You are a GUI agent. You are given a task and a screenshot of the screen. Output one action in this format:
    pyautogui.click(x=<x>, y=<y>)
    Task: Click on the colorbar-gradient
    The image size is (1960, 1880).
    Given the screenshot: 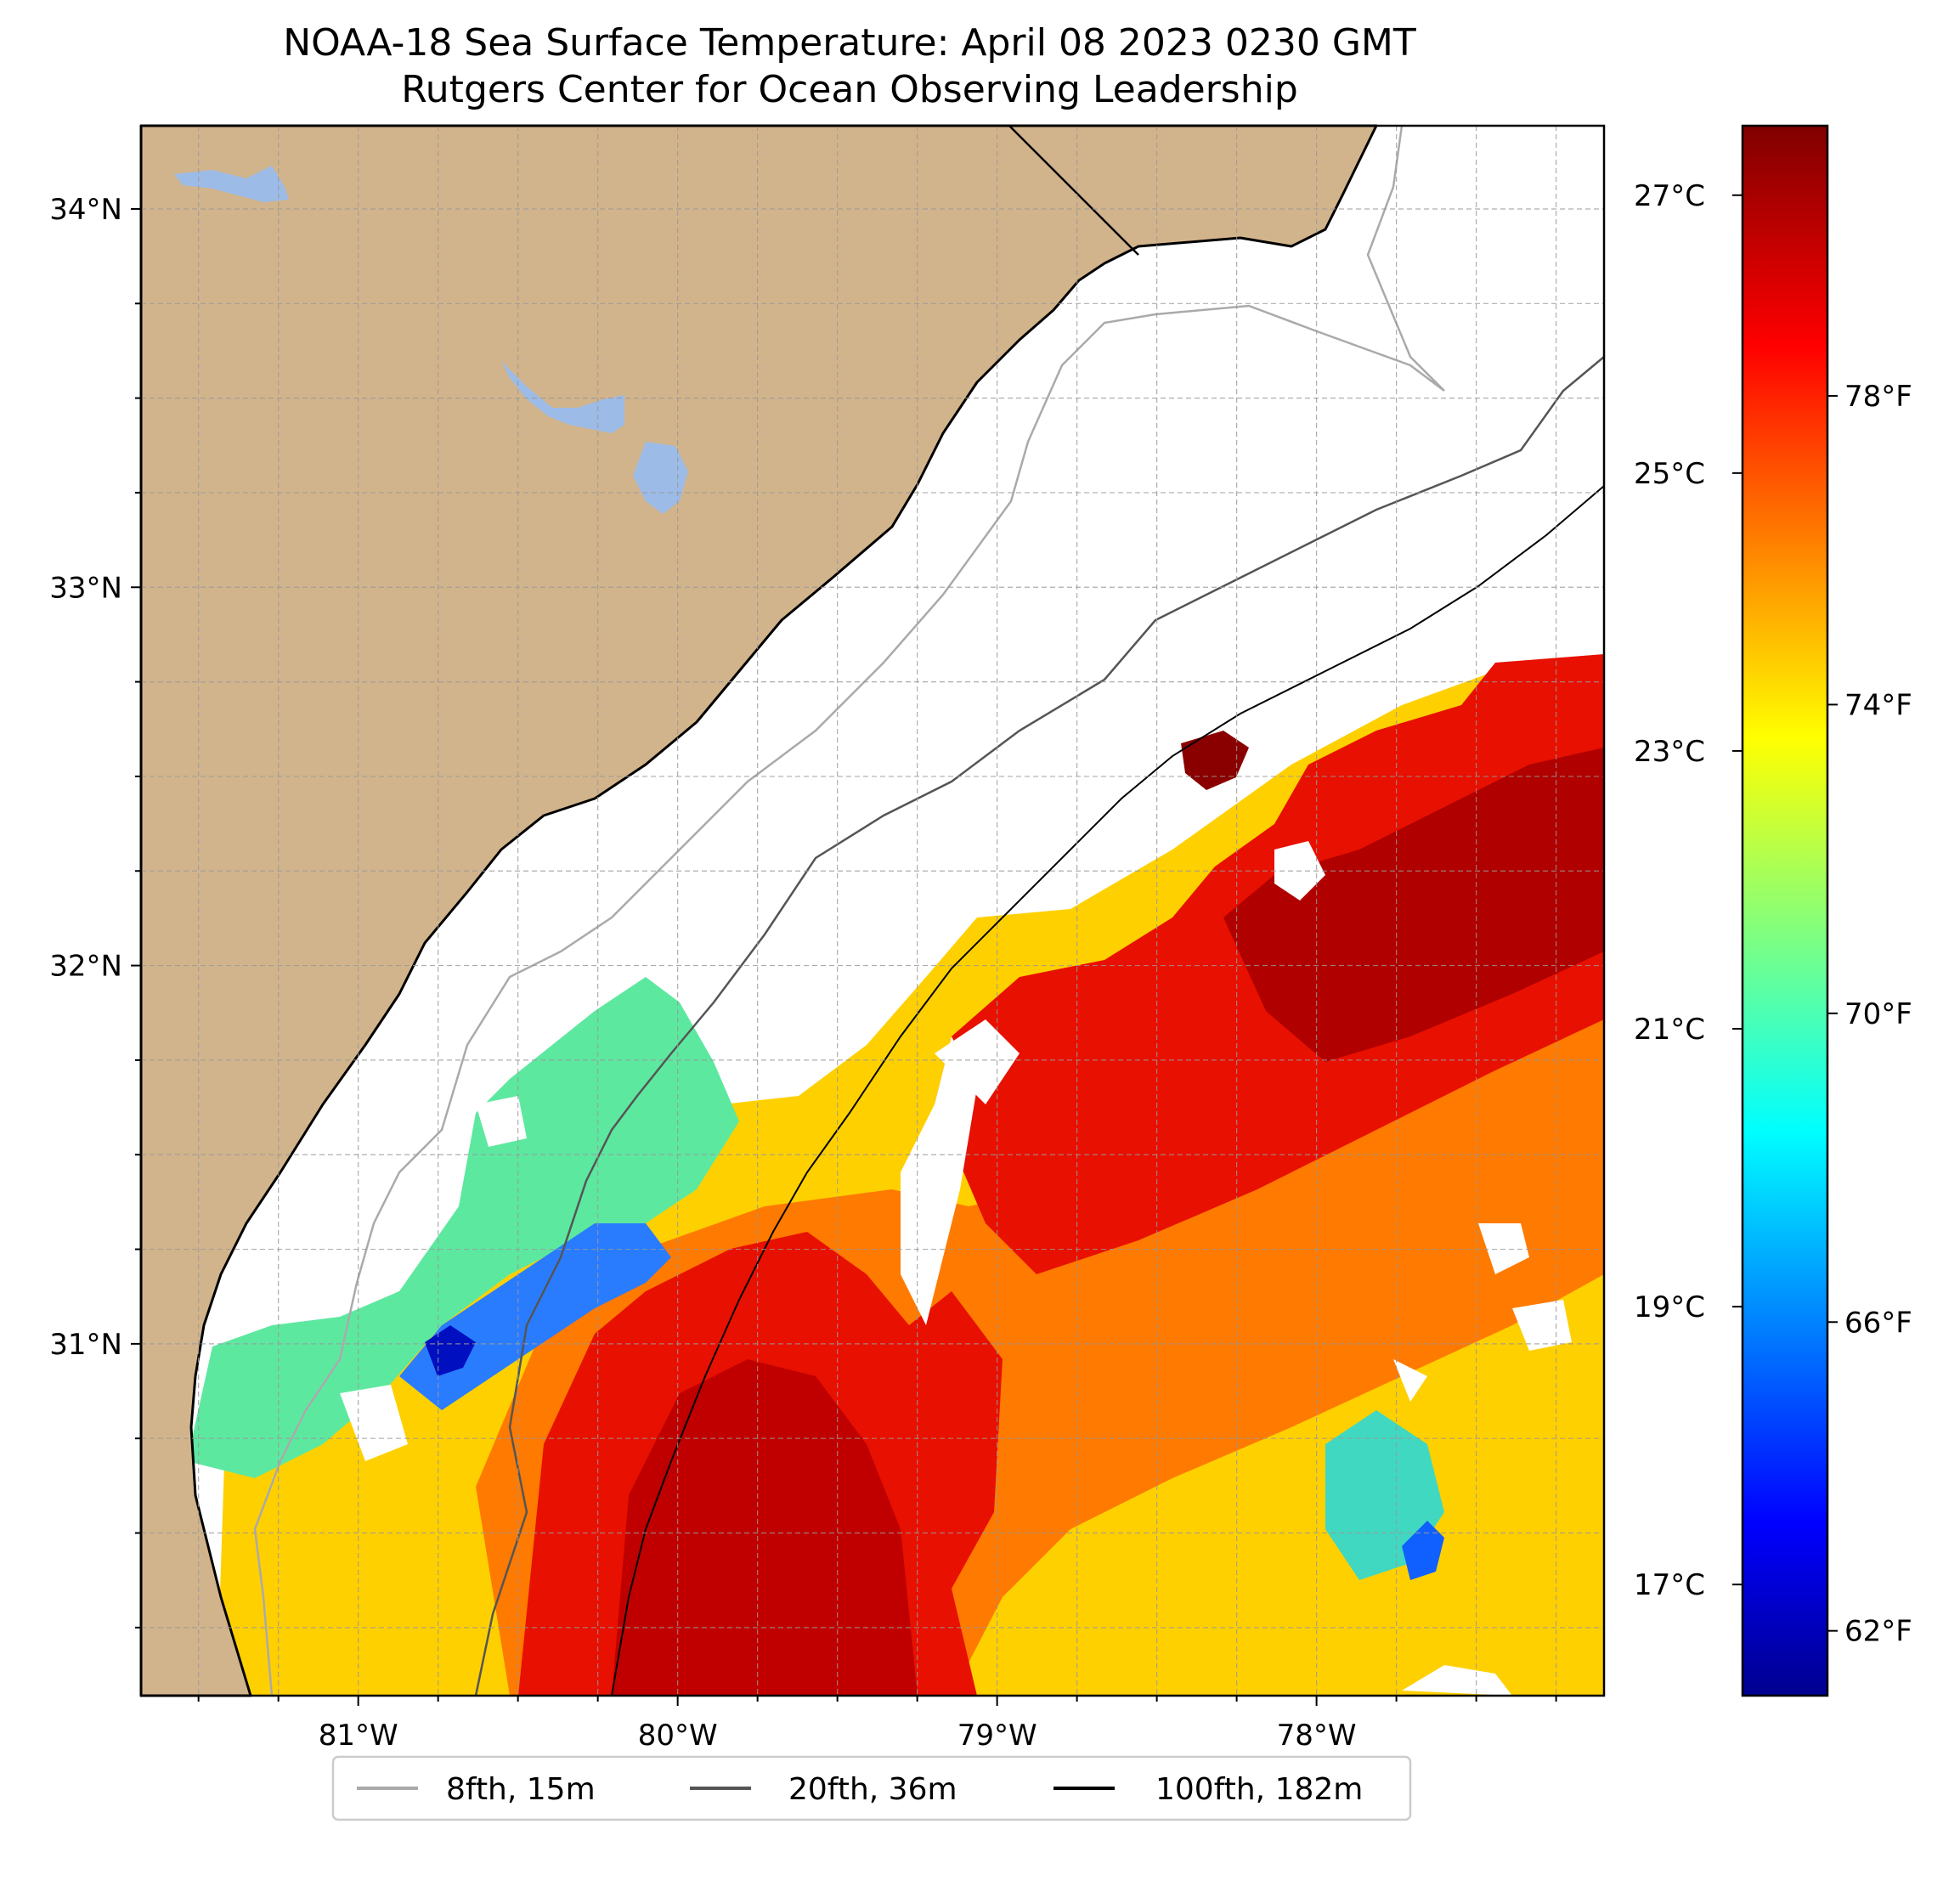 What is the action you would take?
    pyautogui.click(x=1785, y=911)
    